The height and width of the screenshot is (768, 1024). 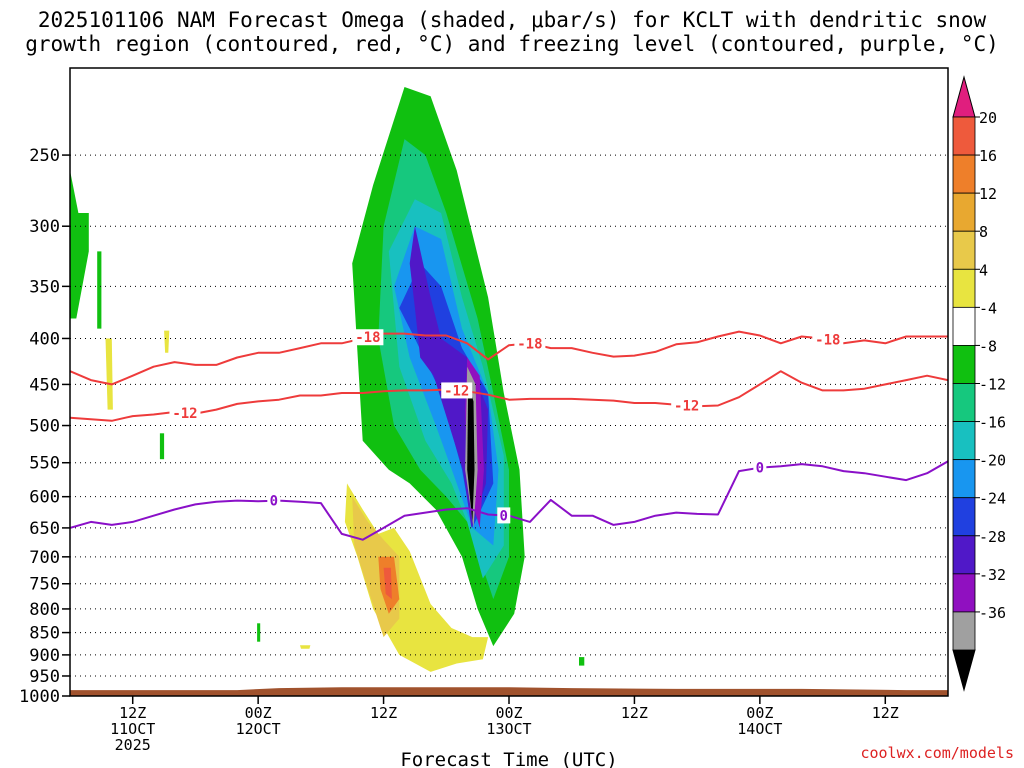 I want to click on y-tick-label-700: 700, so click(x=44, y=558).